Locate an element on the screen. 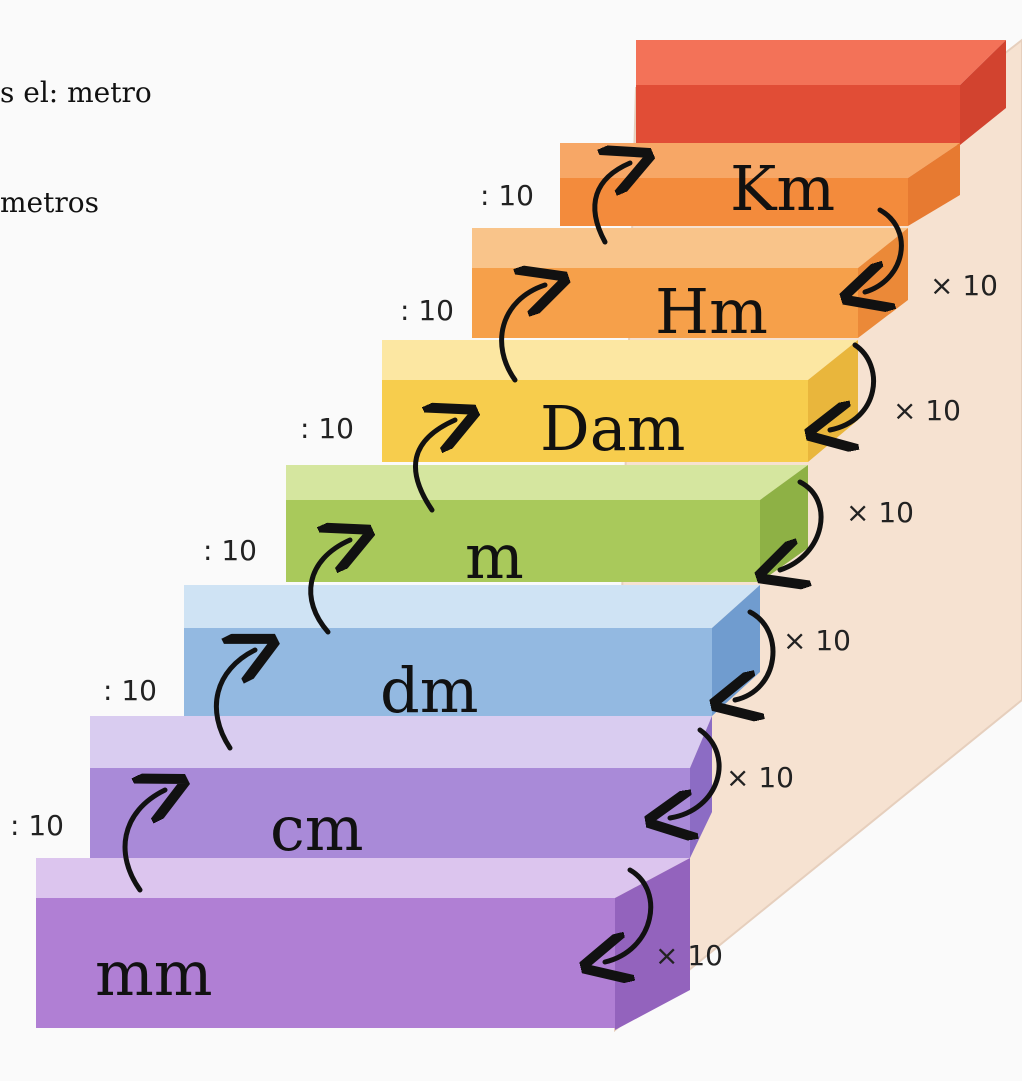 Image resolution: width=1022 pixels, height=1081 pixels. multiply-label-4: × 10 is located at coordinates (817, 640).